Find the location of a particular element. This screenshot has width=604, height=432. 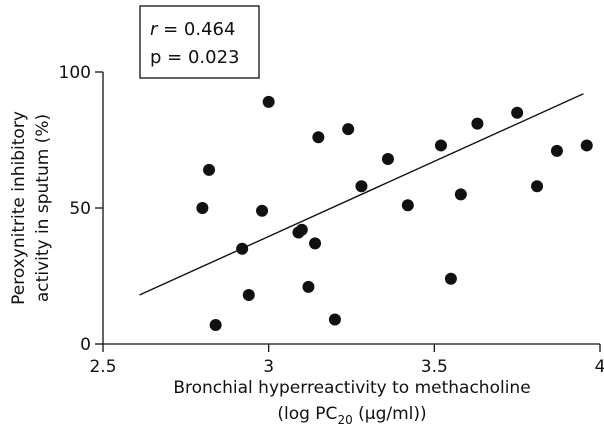

y-tick-label: 100 is located at coordinates (75, 73).